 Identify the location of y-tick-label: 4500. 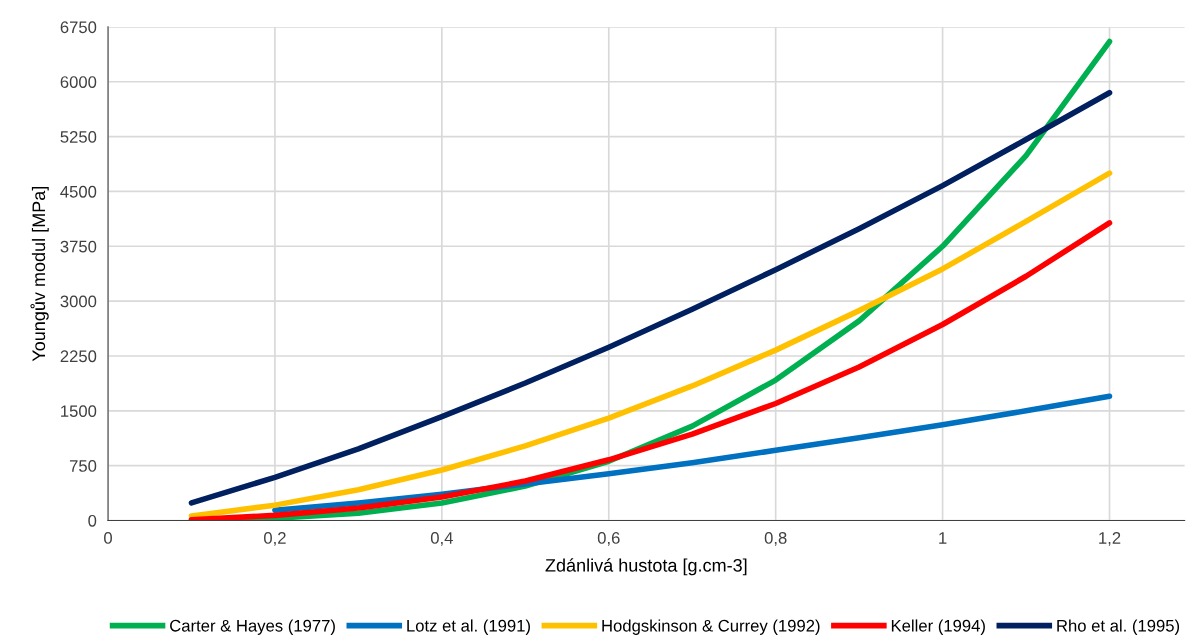
(78, 191).